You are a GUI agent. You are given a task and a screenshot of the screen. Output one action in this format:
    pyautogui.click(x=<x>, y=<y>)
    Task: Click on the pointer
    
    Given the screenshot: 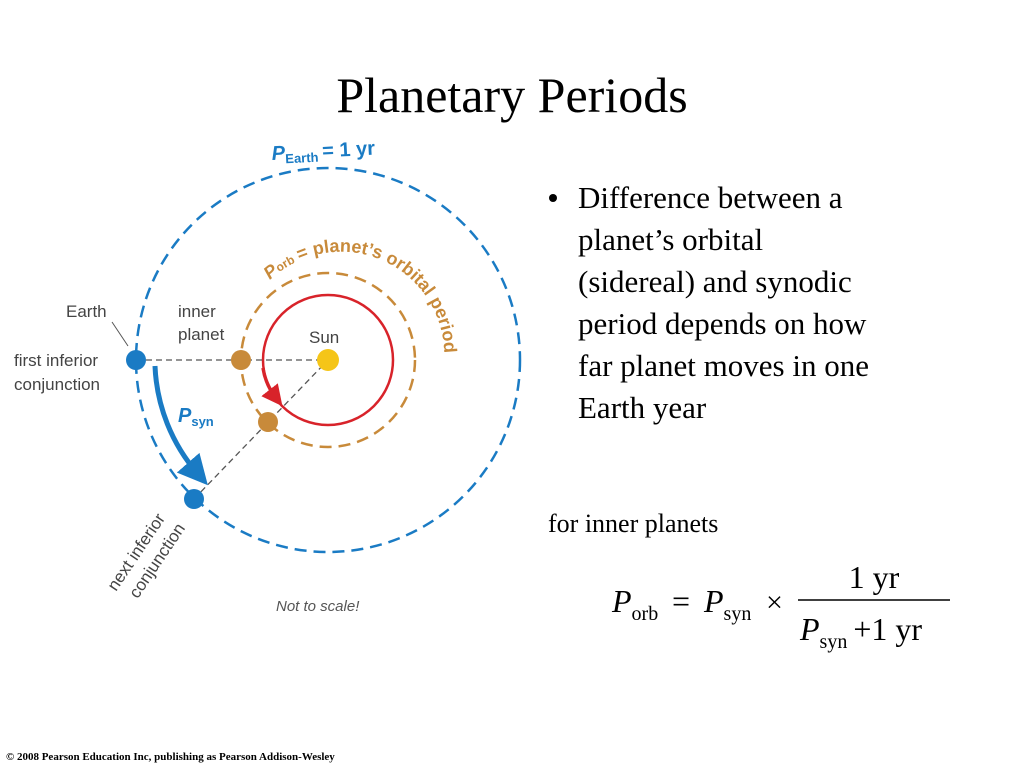 What is the action you would take?
    pyautogui.click(x=120, y=334)
    